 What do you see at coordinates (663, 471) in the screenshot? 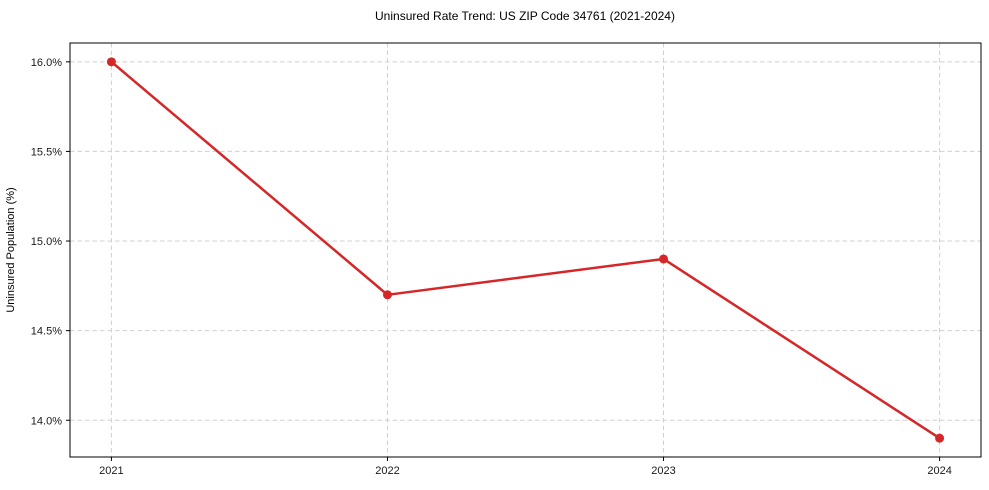
I see `x-tick-label: 2023` at bounding box center [663, 471].